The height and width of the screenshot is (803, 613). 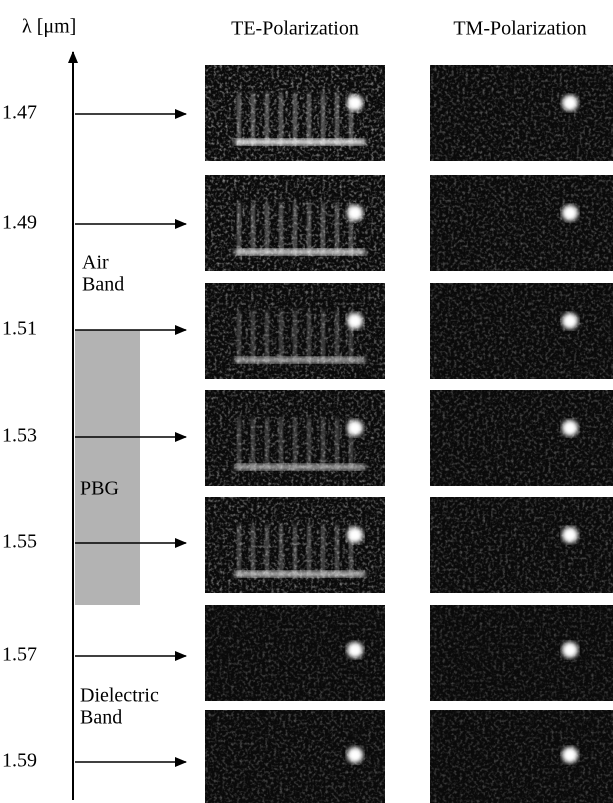 I want to click on column-header: TE-Polarization, so click(x=295, y=29).